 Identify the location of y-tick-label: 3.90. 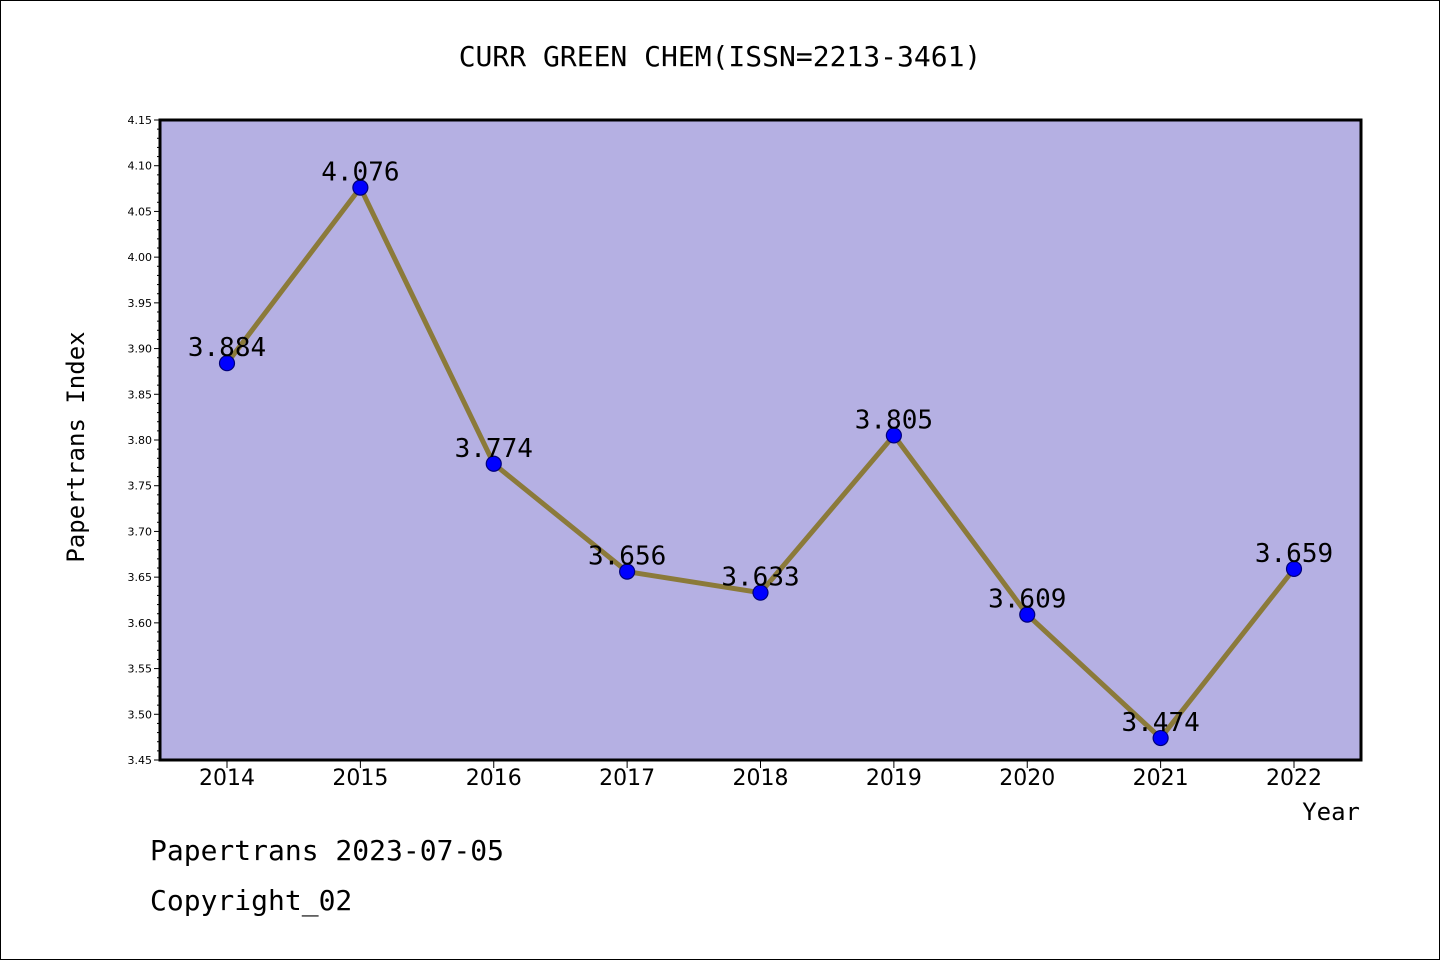
(140, 349).